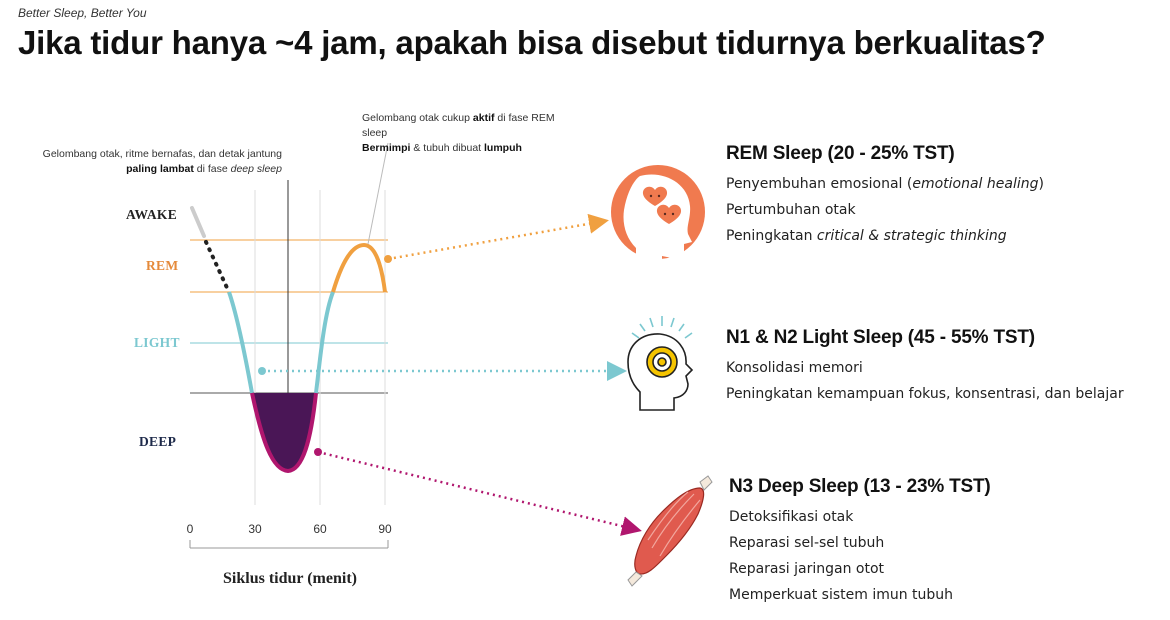 Image resolution: width=1170 pixels, height=620 pixels. I want to click on tick-0: 0, so click(190, 529).